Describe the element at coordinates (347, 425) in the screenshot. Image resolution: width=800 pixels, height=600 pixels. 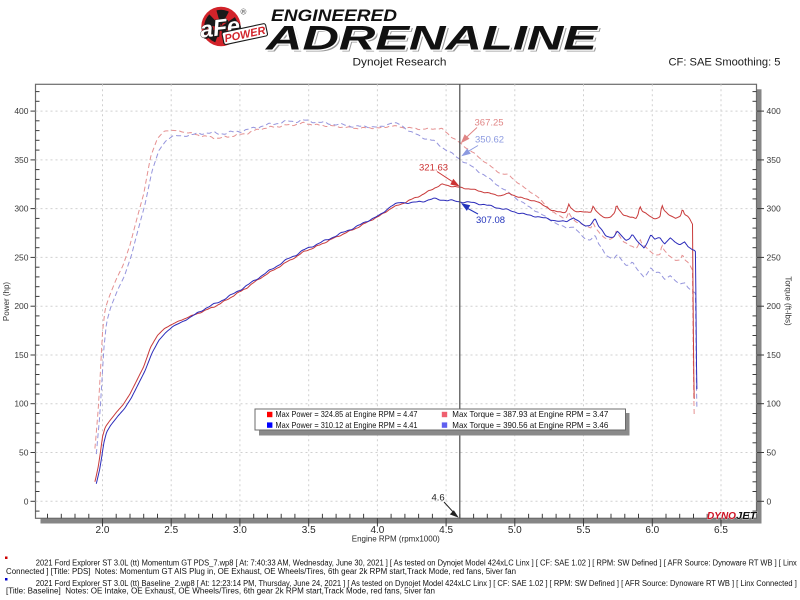
I see `svg-text:Max Power = 310.12 at Engine R: Max Power = 310.12 at Engine RPM = 4.41` at that location.